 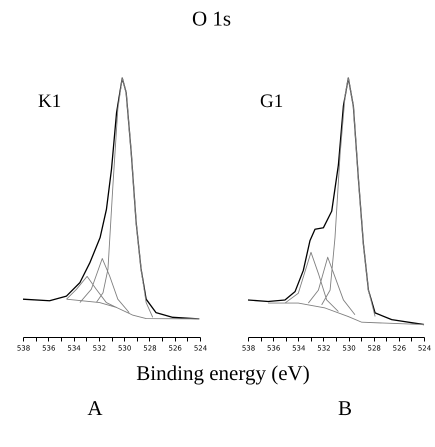 What do you see at coordinates (223, 373) in the screenshot?
I see `x-axis-title: Binding energy (eV)` at bounding box center [223, 373].